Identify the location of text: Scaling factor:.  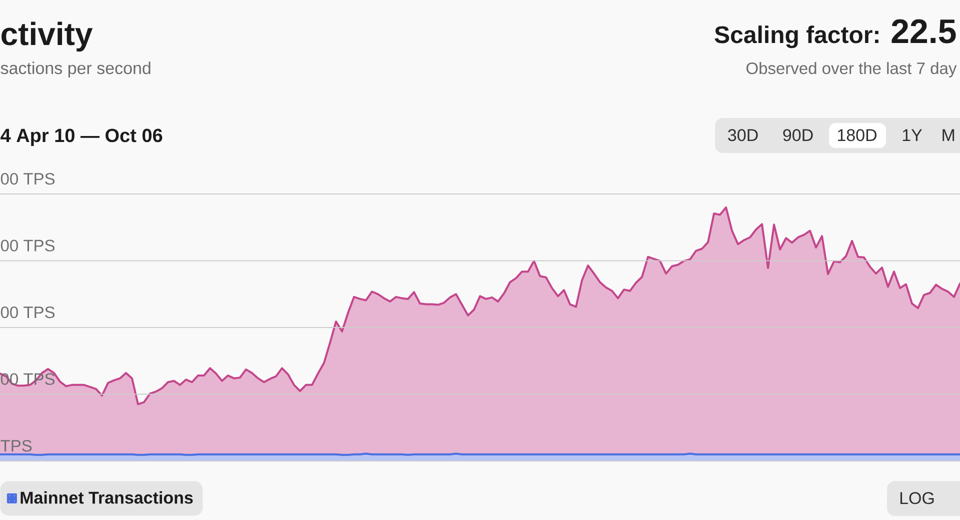
(796, 37).